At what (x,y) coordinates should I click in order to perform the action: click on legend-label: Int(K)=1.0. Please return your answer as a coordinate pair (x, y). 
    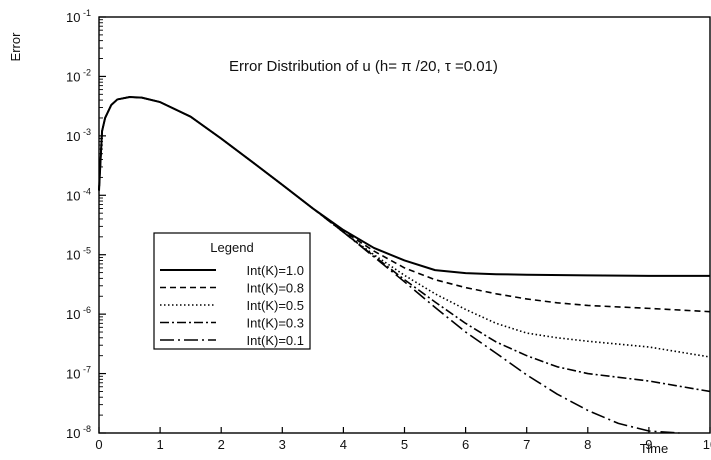
    Looking at the image, I should click on (275, 270).